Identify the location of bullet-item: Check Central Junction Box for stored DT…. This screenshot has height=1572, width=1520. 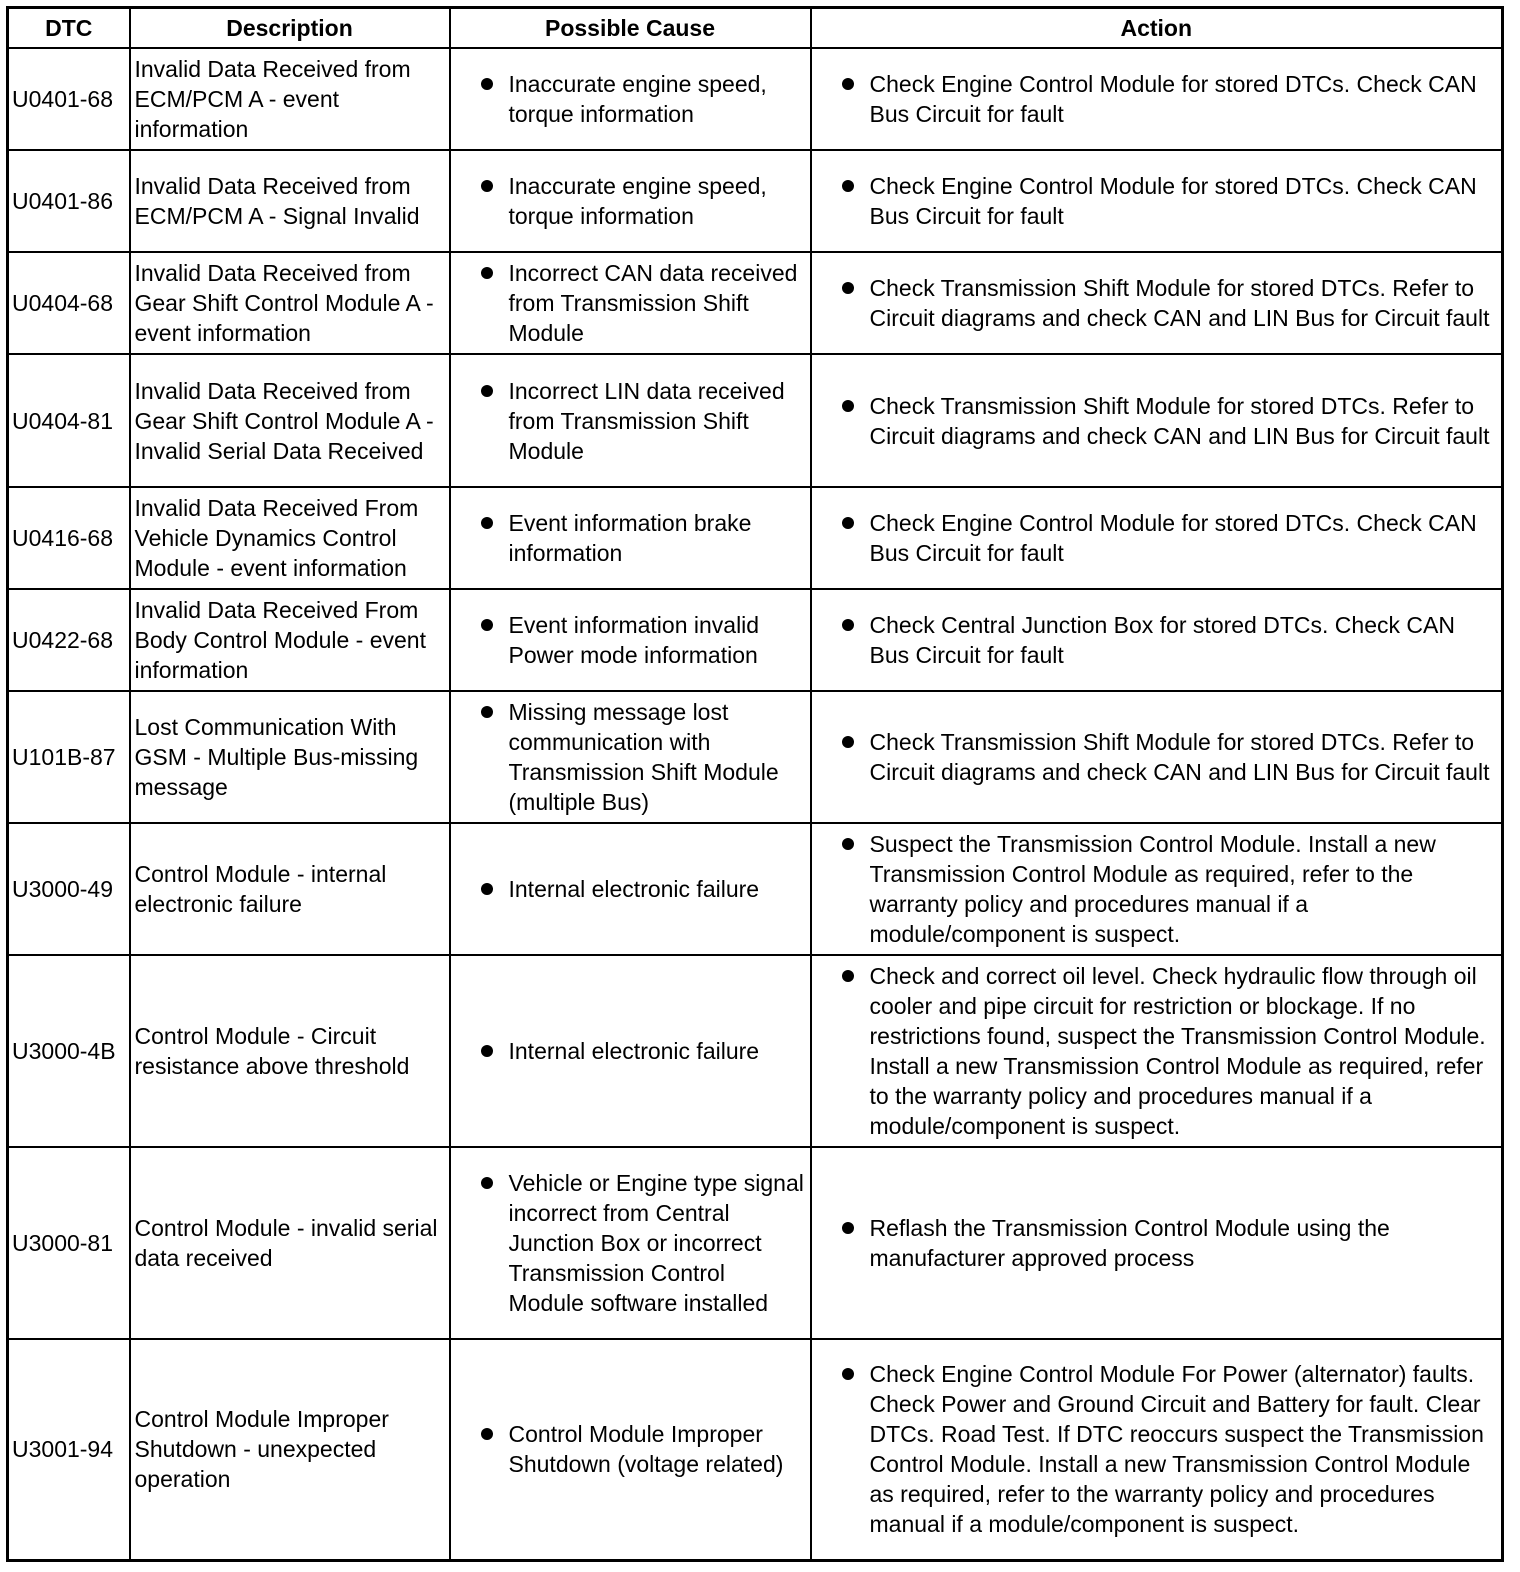
(1169, 640).